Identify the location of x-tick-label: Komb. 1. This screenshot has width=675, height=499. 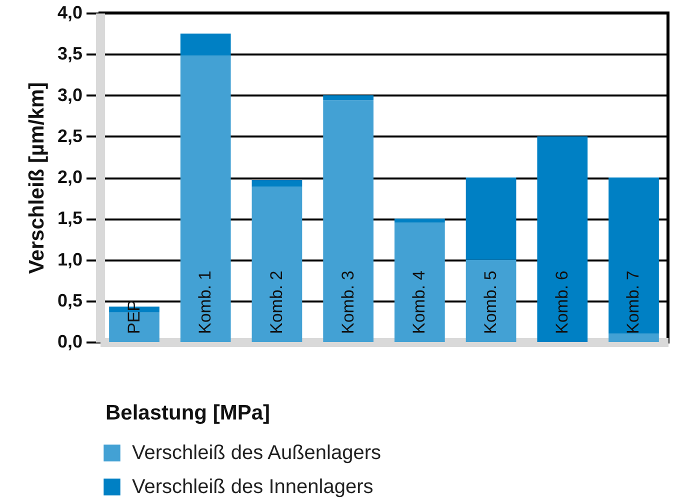
(205, 302).